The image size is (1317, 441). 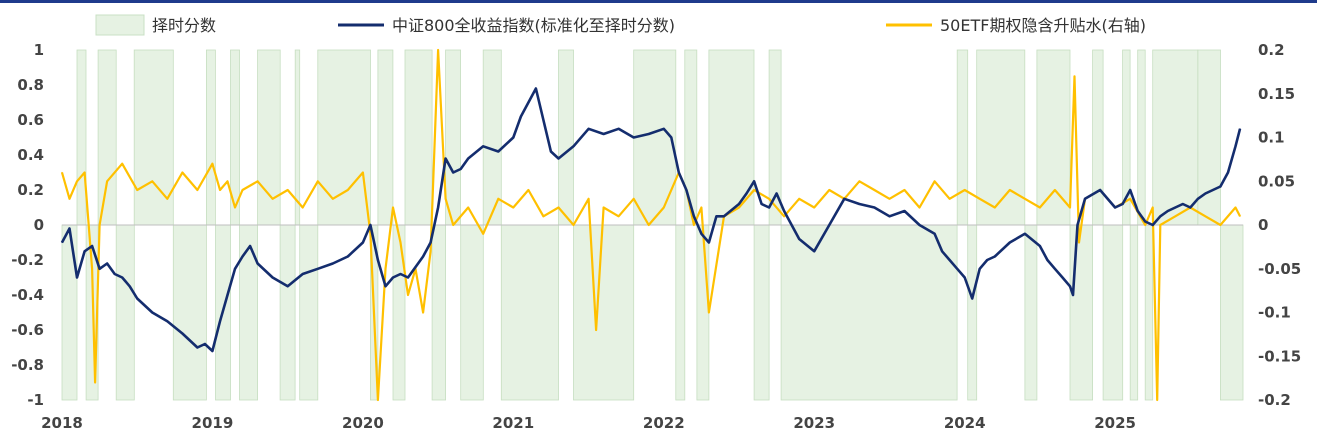 What do you see at coordinates (664, 423) in the screenshot?
I see `x-tick-label: 2022` at bounding box center [664, 423].